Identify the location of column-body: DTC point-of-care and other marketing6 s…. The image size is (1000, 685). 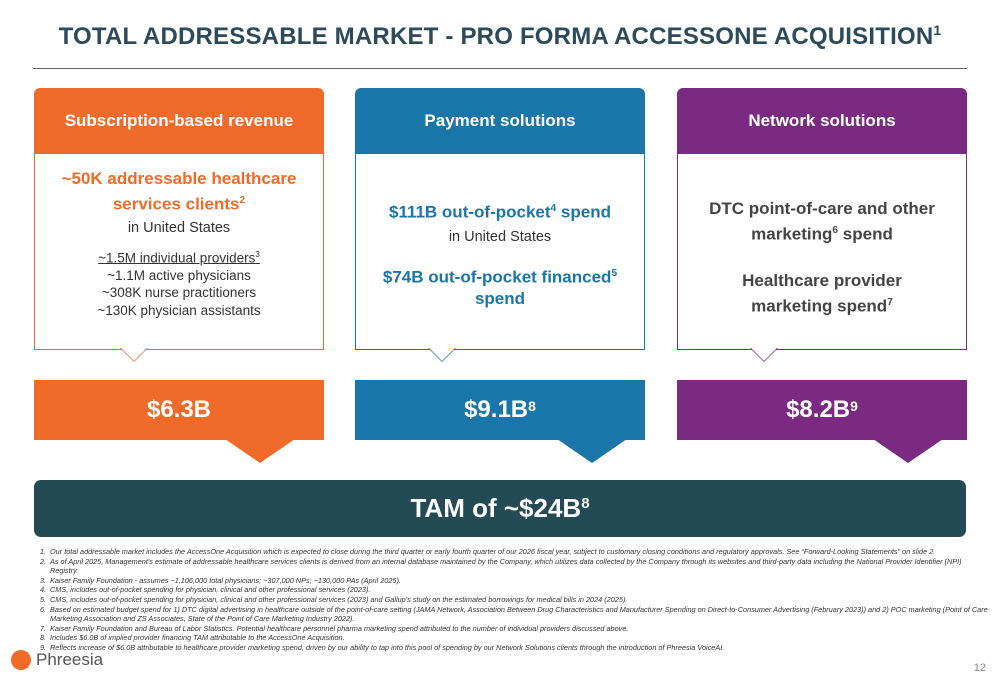
(822, 258).